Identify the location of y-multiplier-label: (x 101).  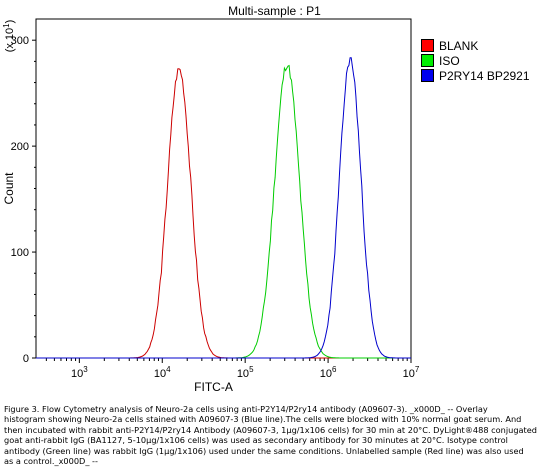
(9, 36).